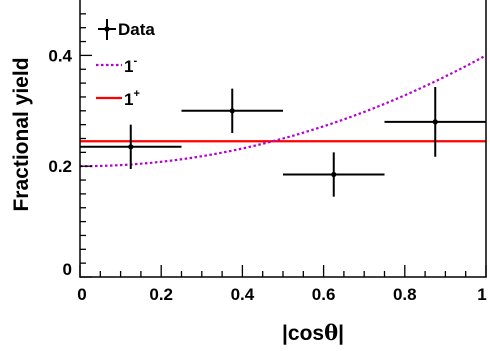 The image size is (490, 351). What do you see at coordinates (136, 29) in the screenshot?
I see `legend-data-label: Data` at bounding box center [136, 29].